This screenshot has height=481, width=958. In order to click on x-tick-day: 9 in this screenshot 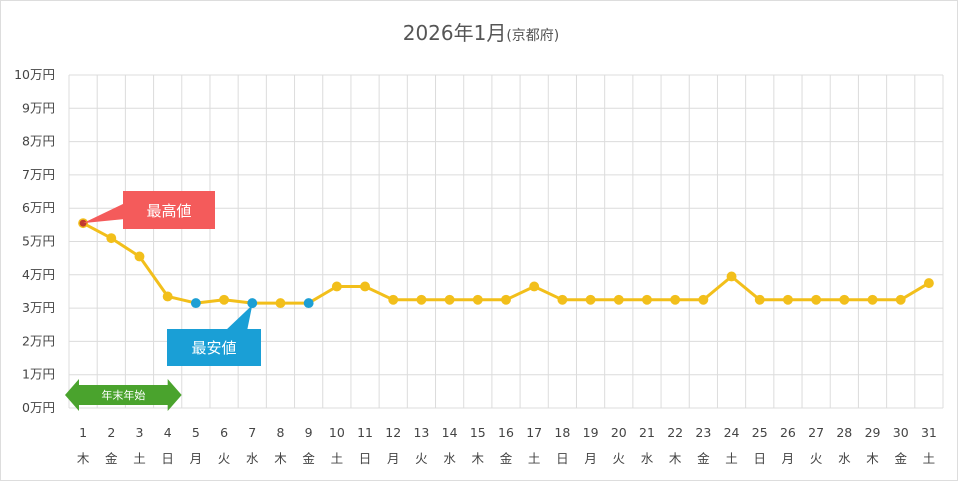, I will do `click(309, 432)`.